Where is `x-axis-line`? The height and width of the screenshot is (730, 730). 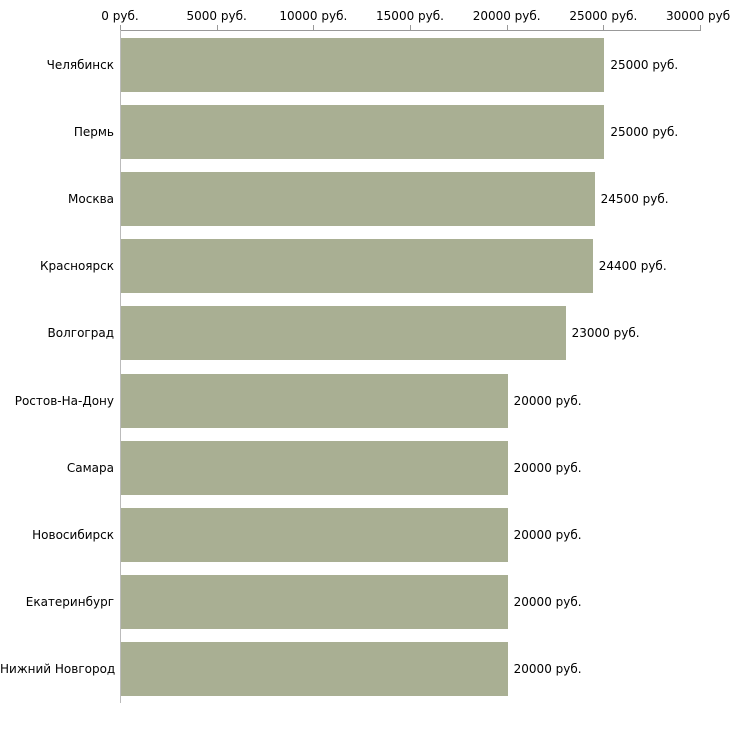 x-axis-line is located at coordinates (410, 30).